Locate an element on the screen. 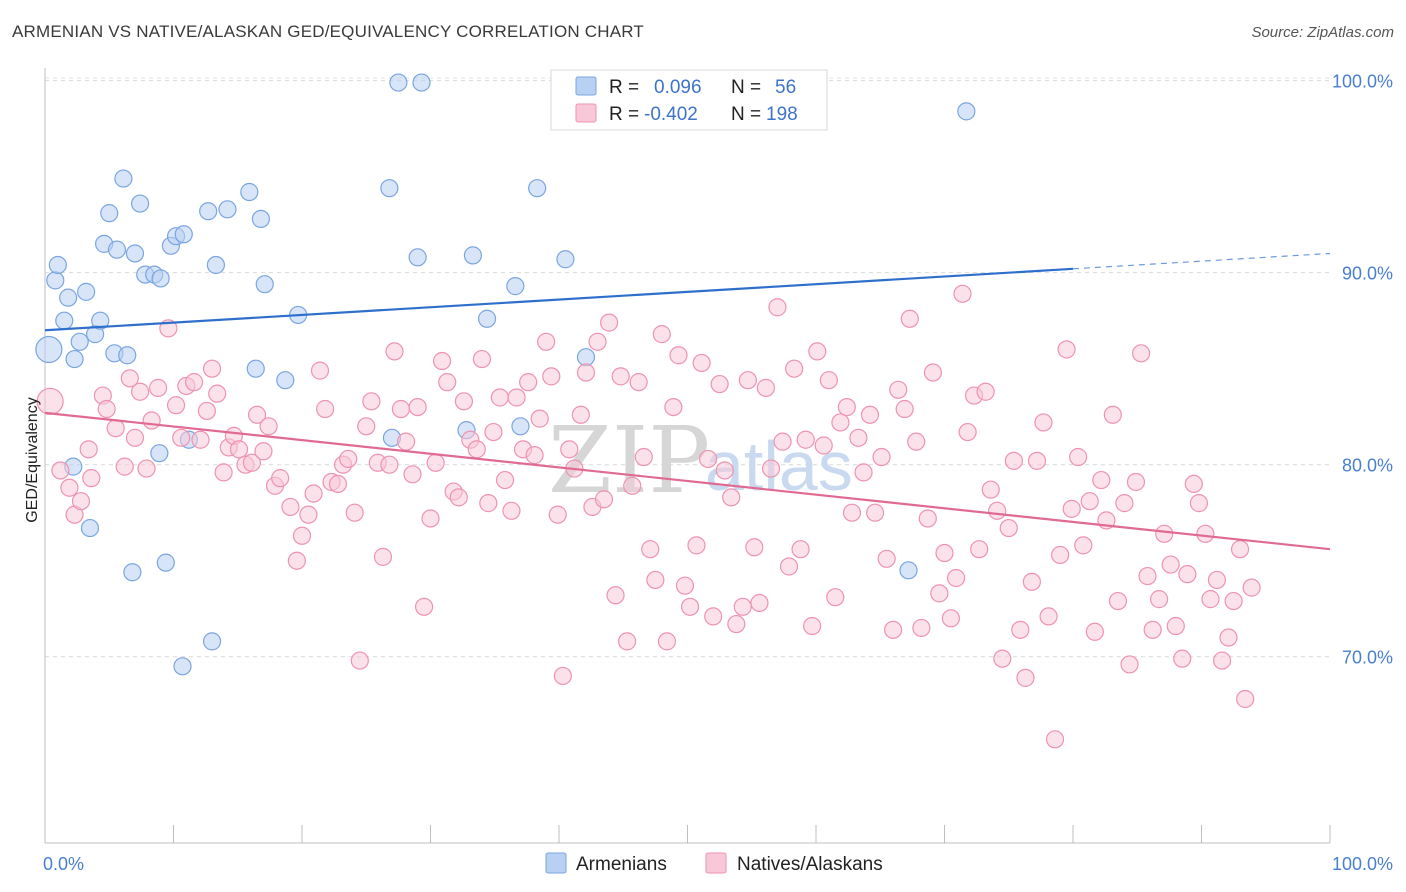  source-label: Source: ZipAtlas.com is located at coordinates (1322, 32).